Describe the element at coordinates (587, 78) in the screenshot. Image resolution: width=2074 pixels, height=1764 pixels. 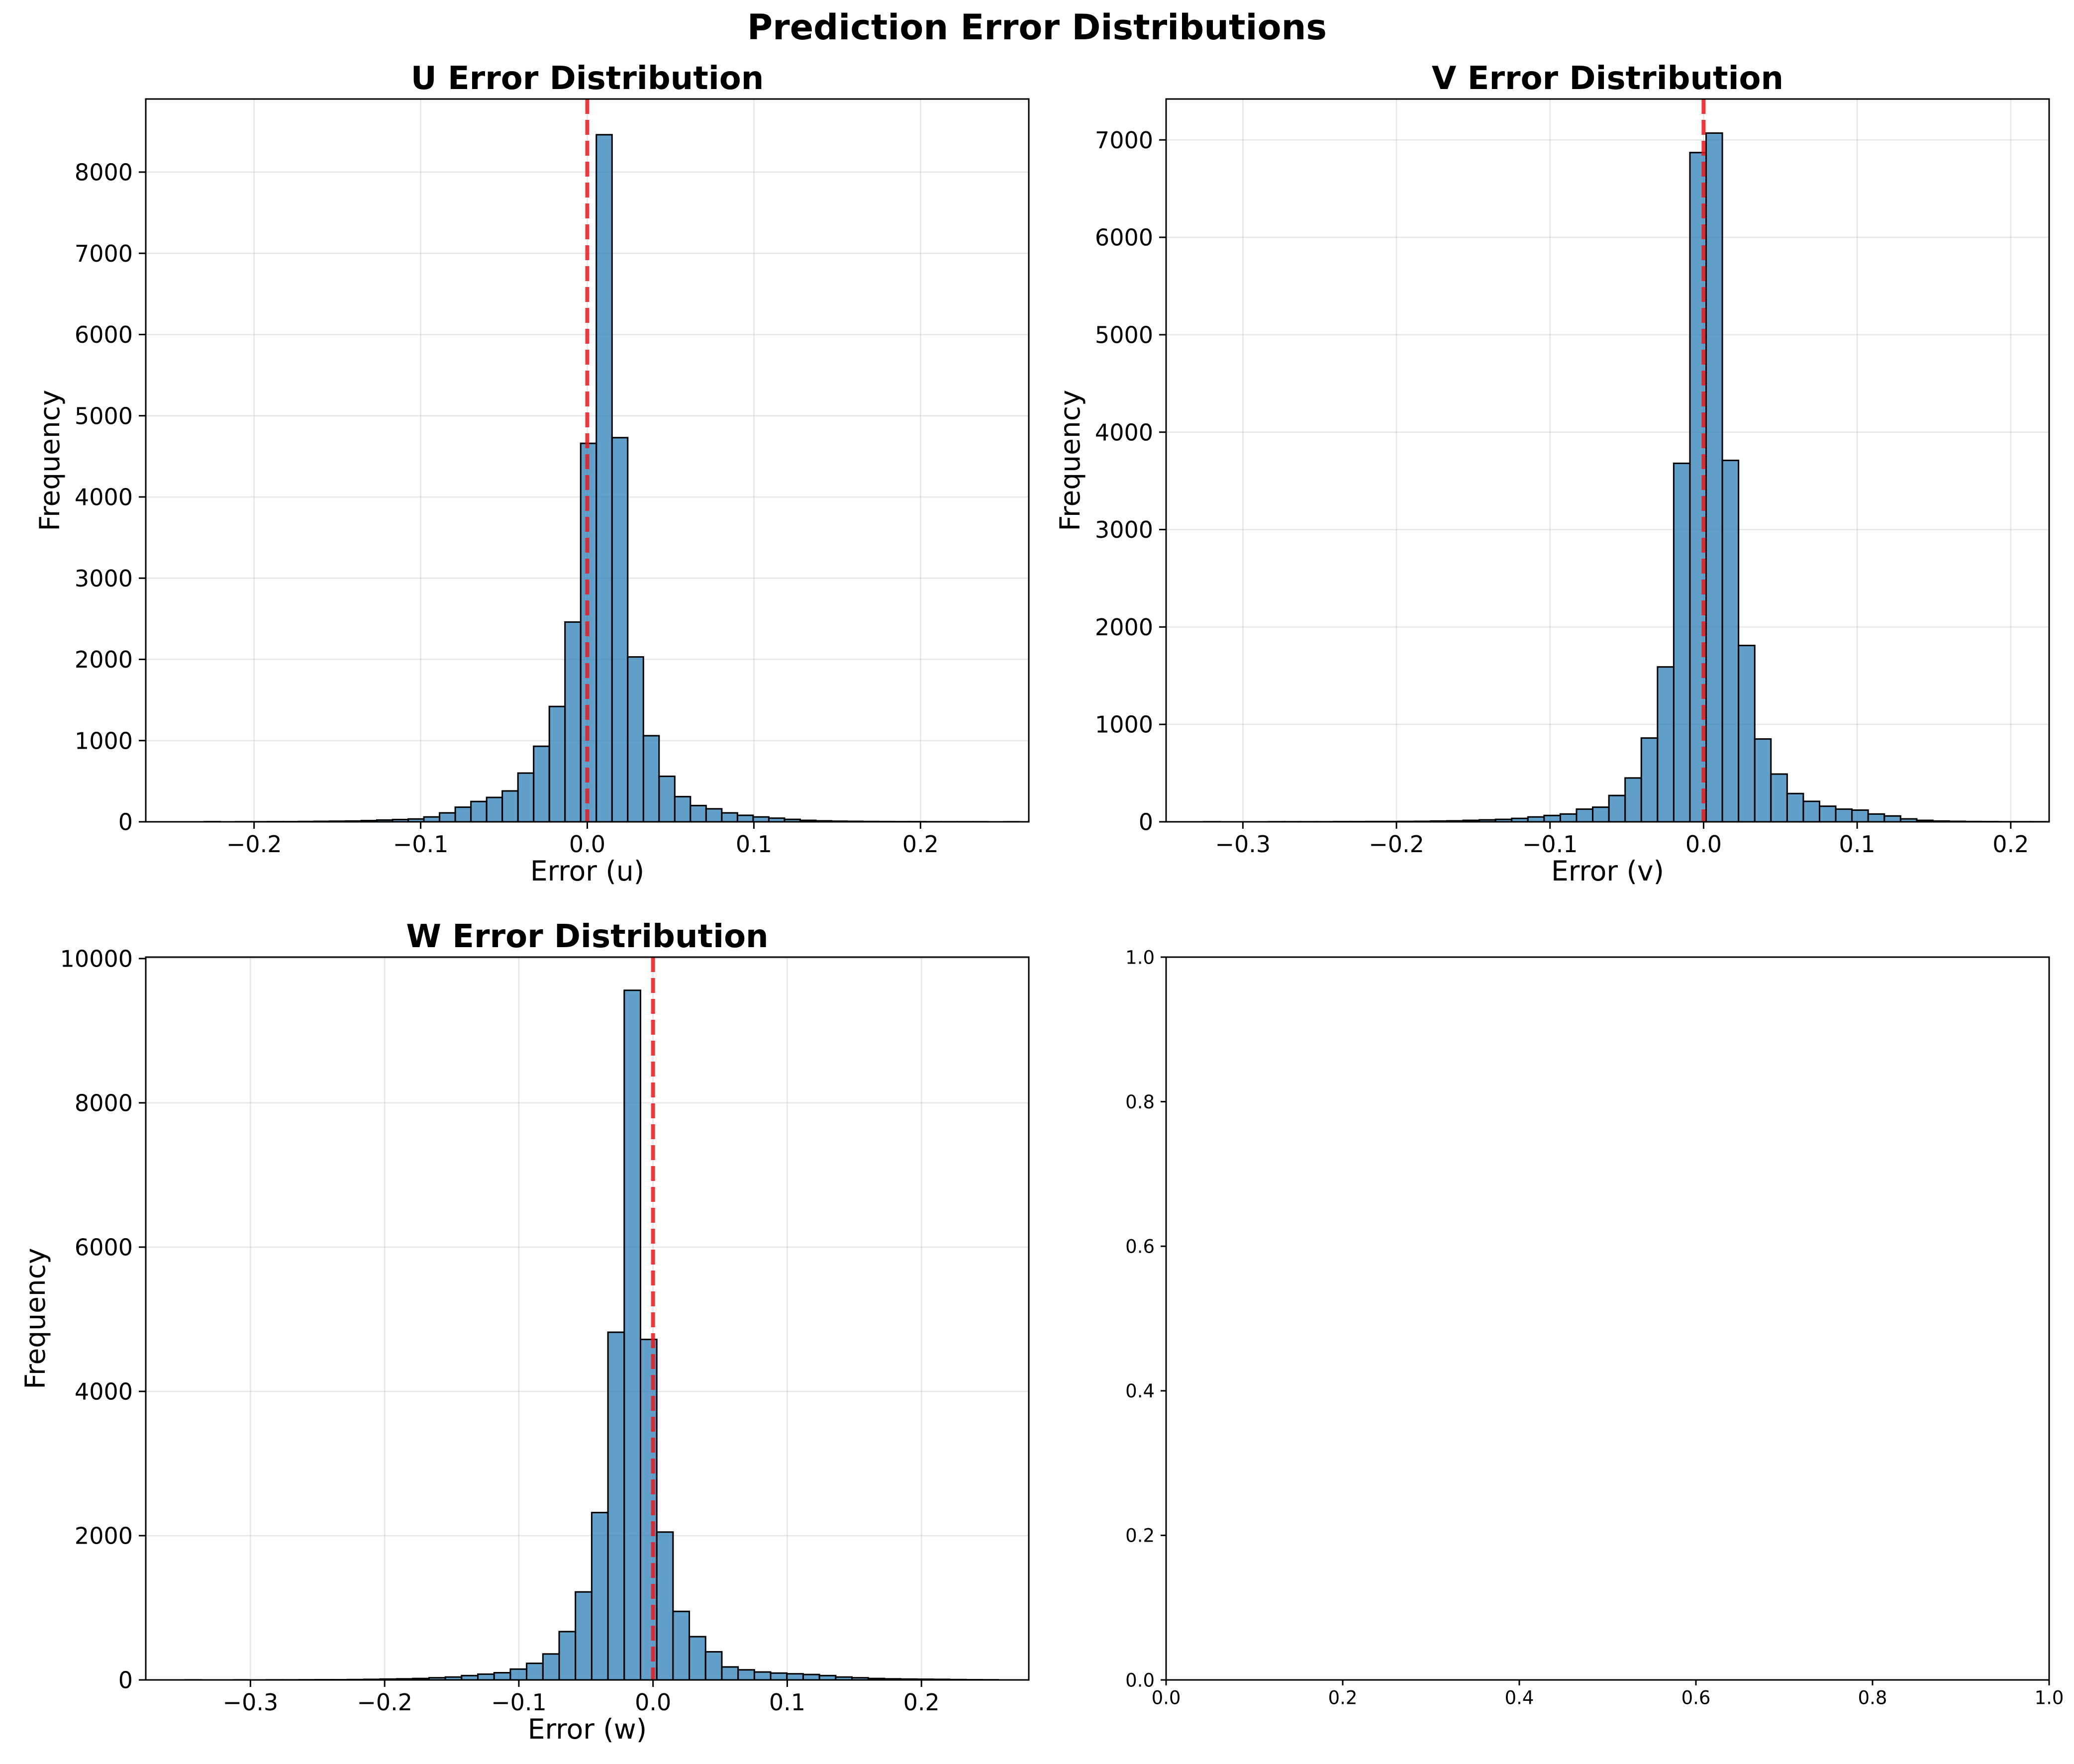
I see `subplot-title: U Error Distribution` at that location.